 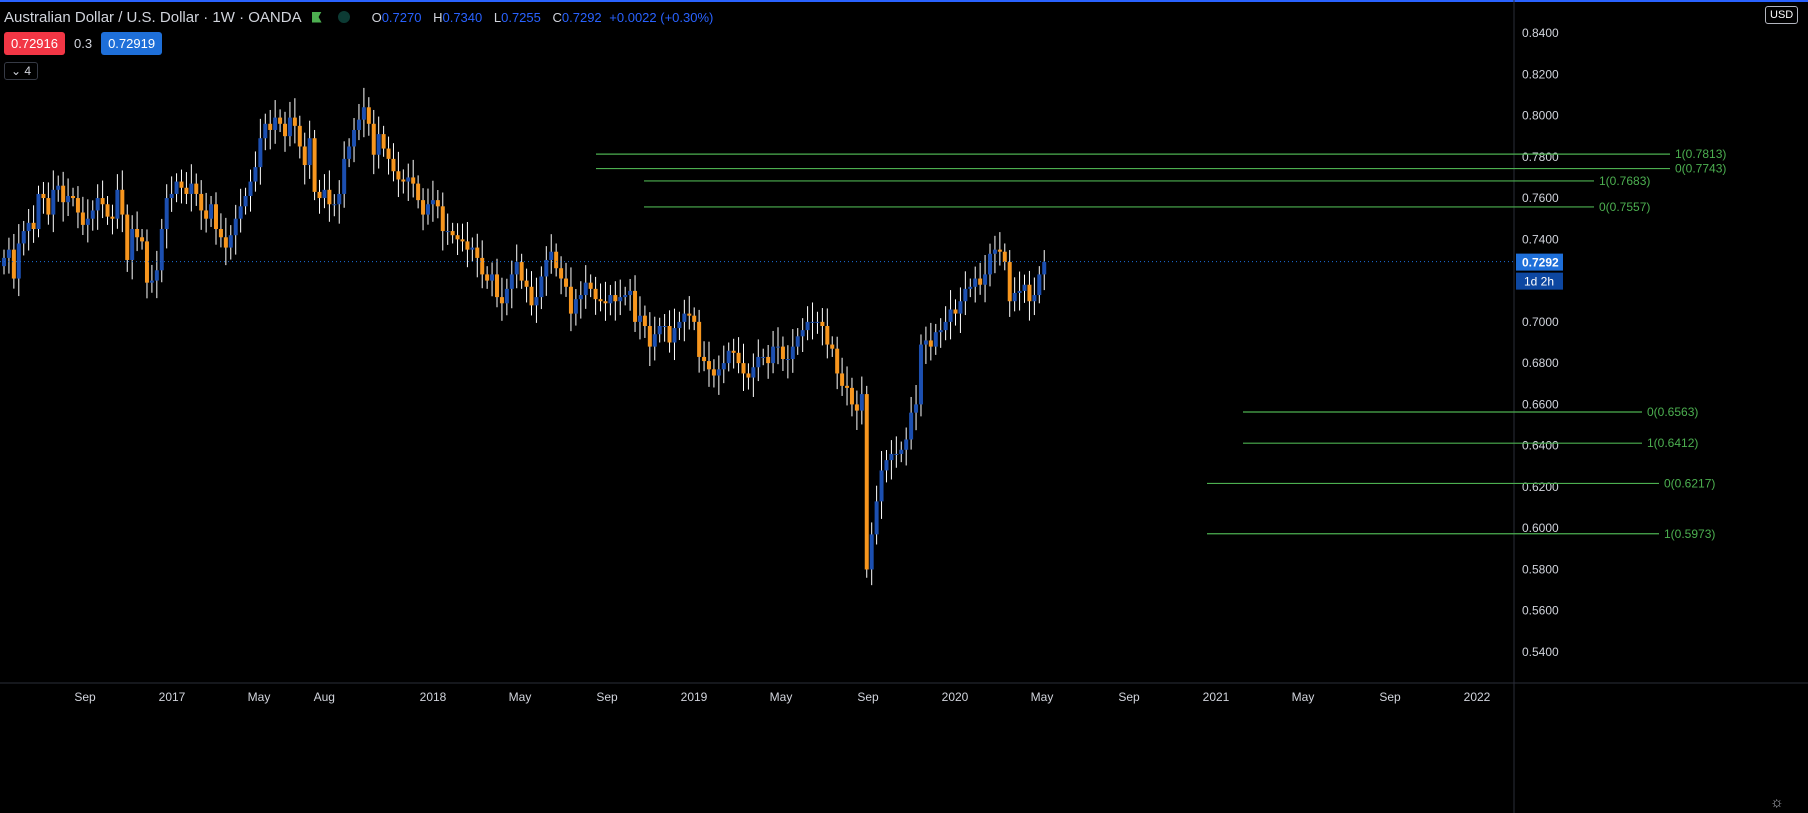 What do you see at coordinates (1700, 169) in the screenshot?
I see `fib-level-label: 0(0.7743)` at bounding box center [1700, 169].